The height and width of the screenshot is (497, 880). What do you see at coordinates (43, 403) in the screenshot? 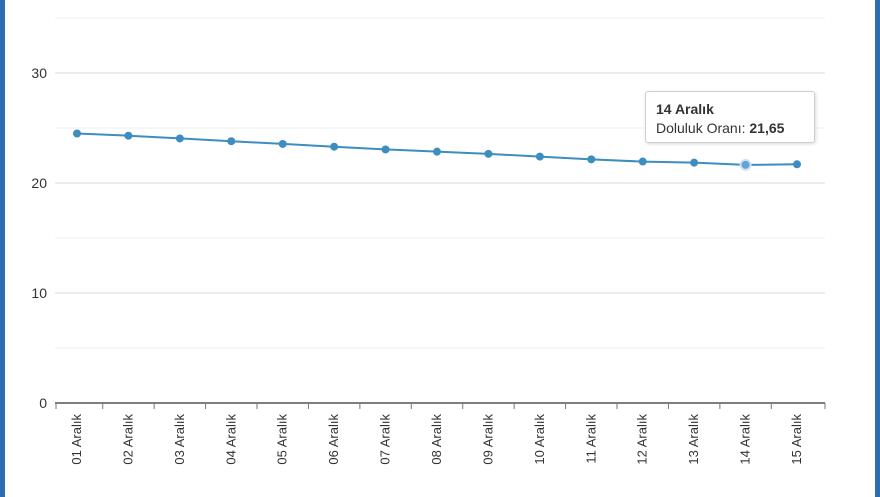
I see `y-tick-label: 0` at bounding box center [43, 403].